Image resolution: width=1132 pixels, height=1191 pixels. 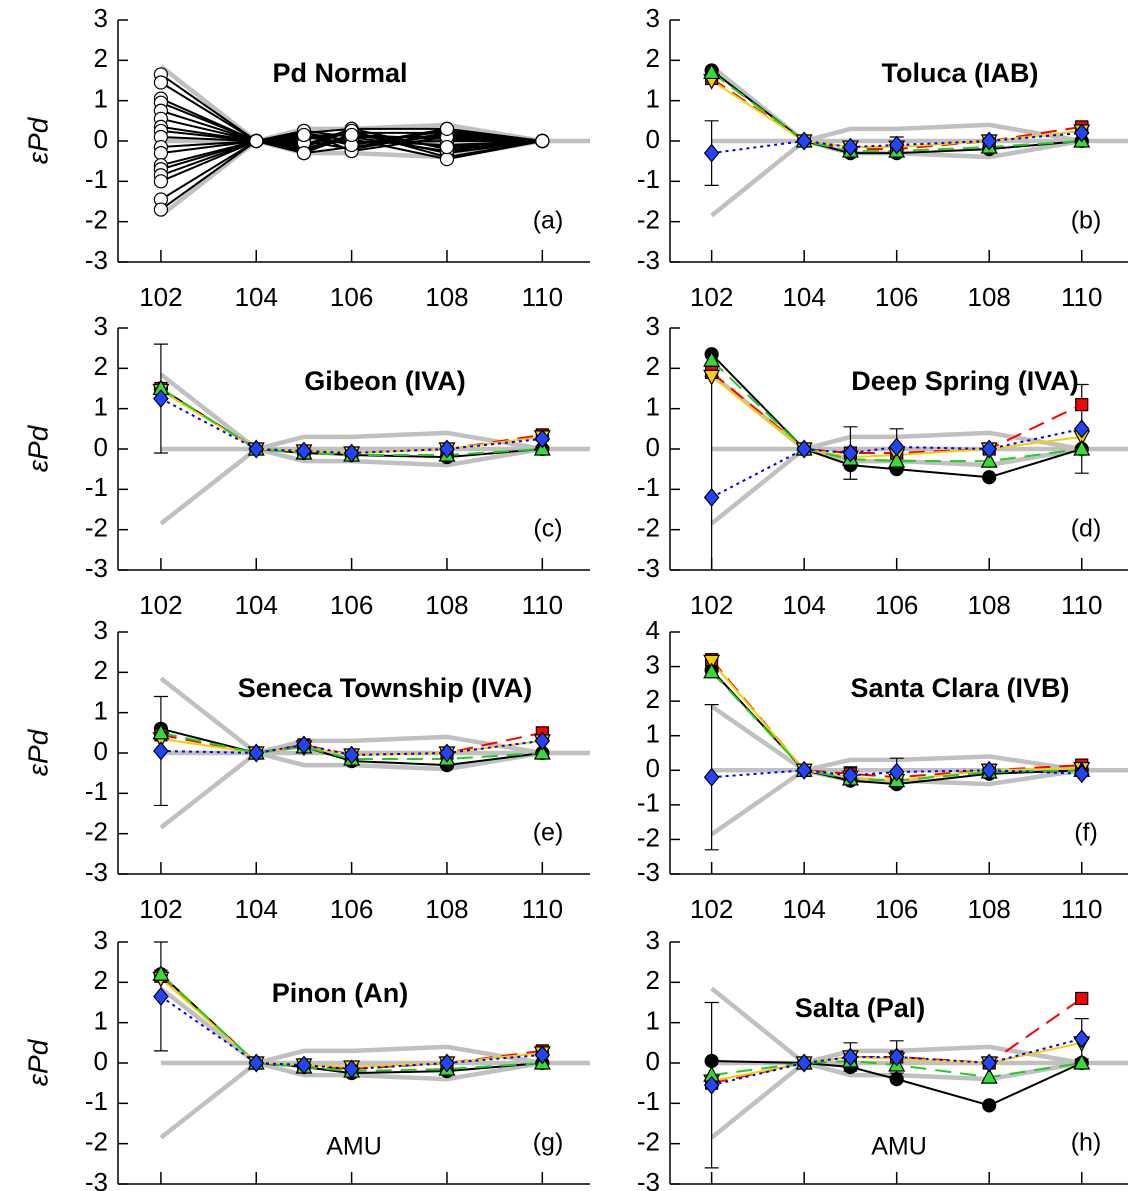 I want to click on panel-label: (a), so click(x=548, y=221).